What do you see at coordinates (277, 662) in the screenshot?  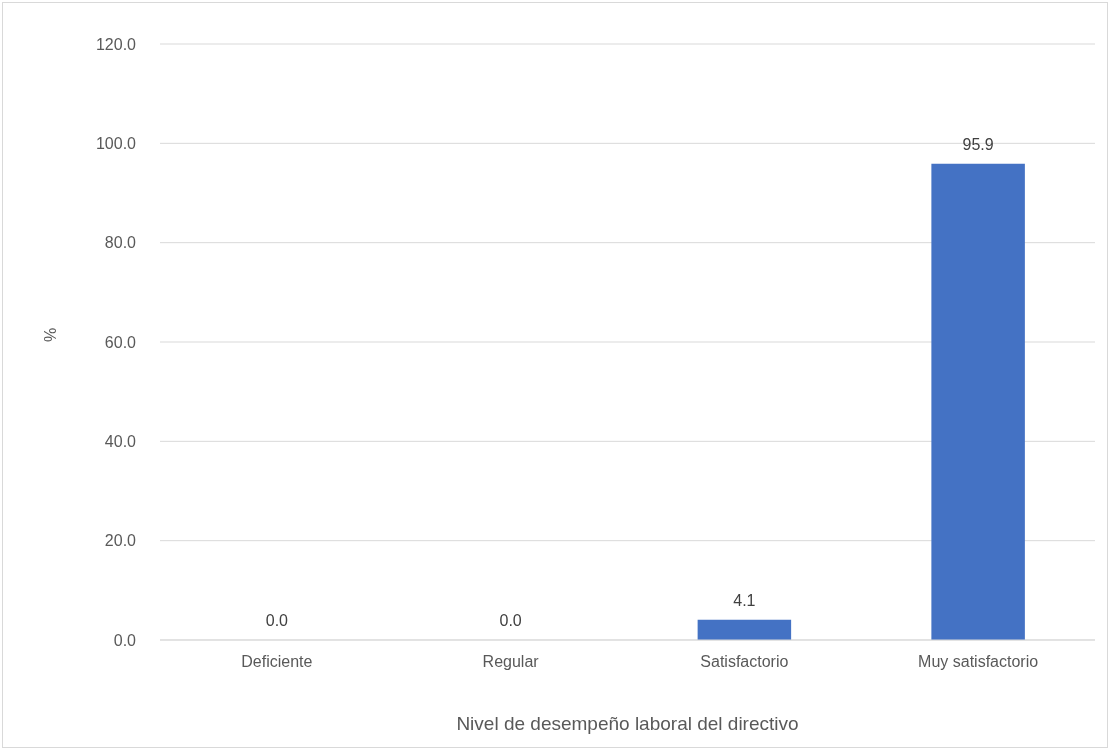 I see `x-tick-label: Deficiente` at bounding box center [277, 662].